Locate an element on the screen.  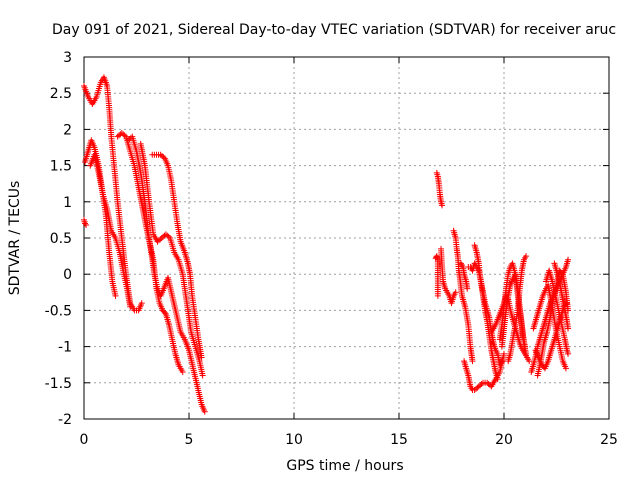
y-tick-label: -1.5 is located at coordinates (58, 384).